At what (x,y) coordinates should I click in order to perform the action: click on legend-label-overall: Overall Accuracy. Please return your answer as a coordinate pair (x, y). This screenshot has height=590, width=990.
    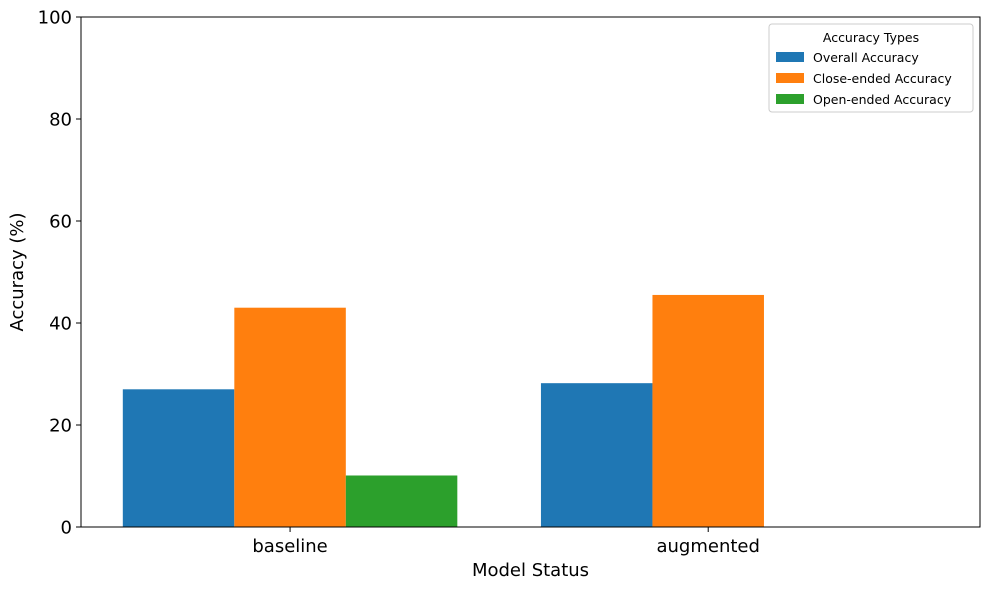
    Looking at the image, I should click on (866, 57).